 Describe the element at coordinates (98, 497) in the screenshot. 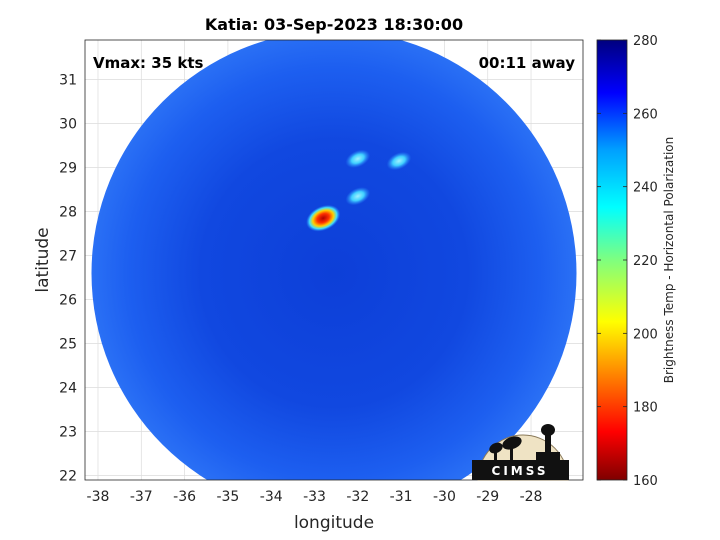

I see `x-tick-0: -38` at that location.